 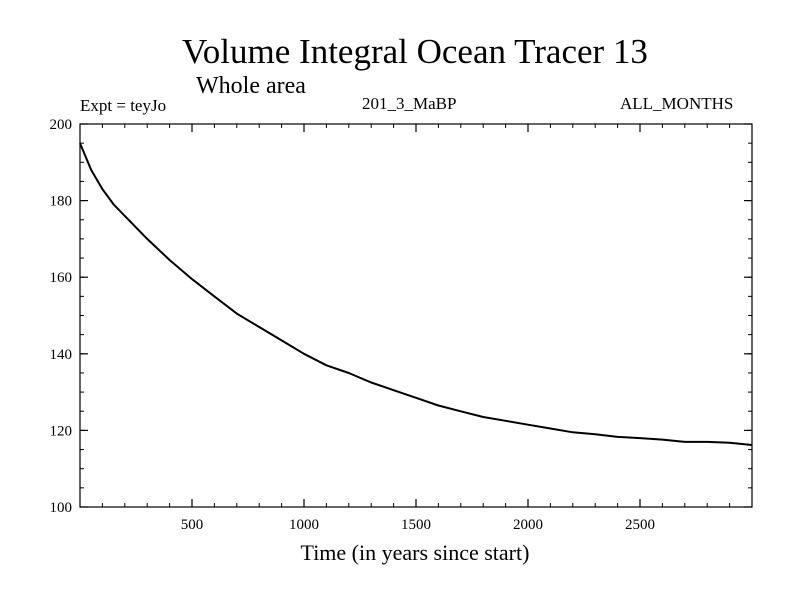 I want to click on x-tick-label: 500, so click(x=192, y=525).